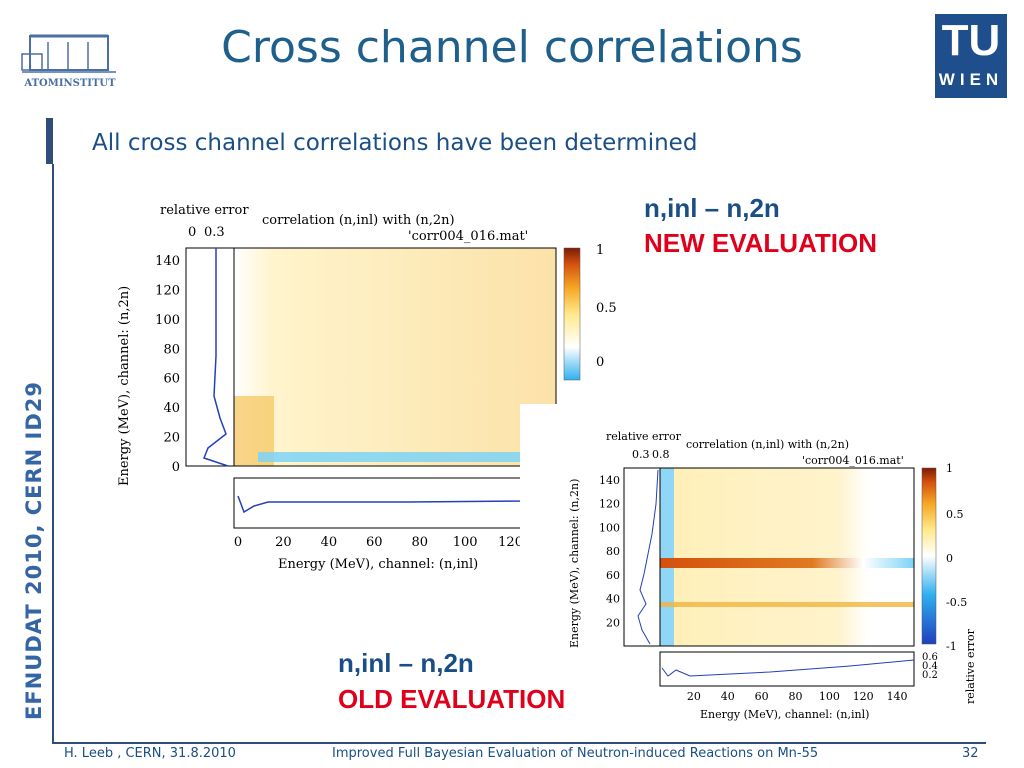 The width and height of the screenshot is (1024, 768). What do you see at coordinates (395, 357) in the screenshot?
I see `chart1-plot-area` at bounding box center [395, 357].